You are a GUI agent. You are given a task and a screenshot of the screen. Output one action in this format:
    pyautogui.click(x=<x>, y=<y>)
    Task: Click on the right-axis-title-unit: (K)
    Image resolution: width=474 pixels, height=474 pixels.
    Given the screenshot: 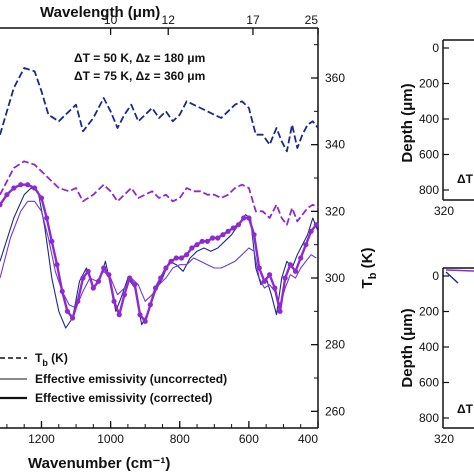 What is the action you would take?
    pyautogui.click(x=367, y=260)
    